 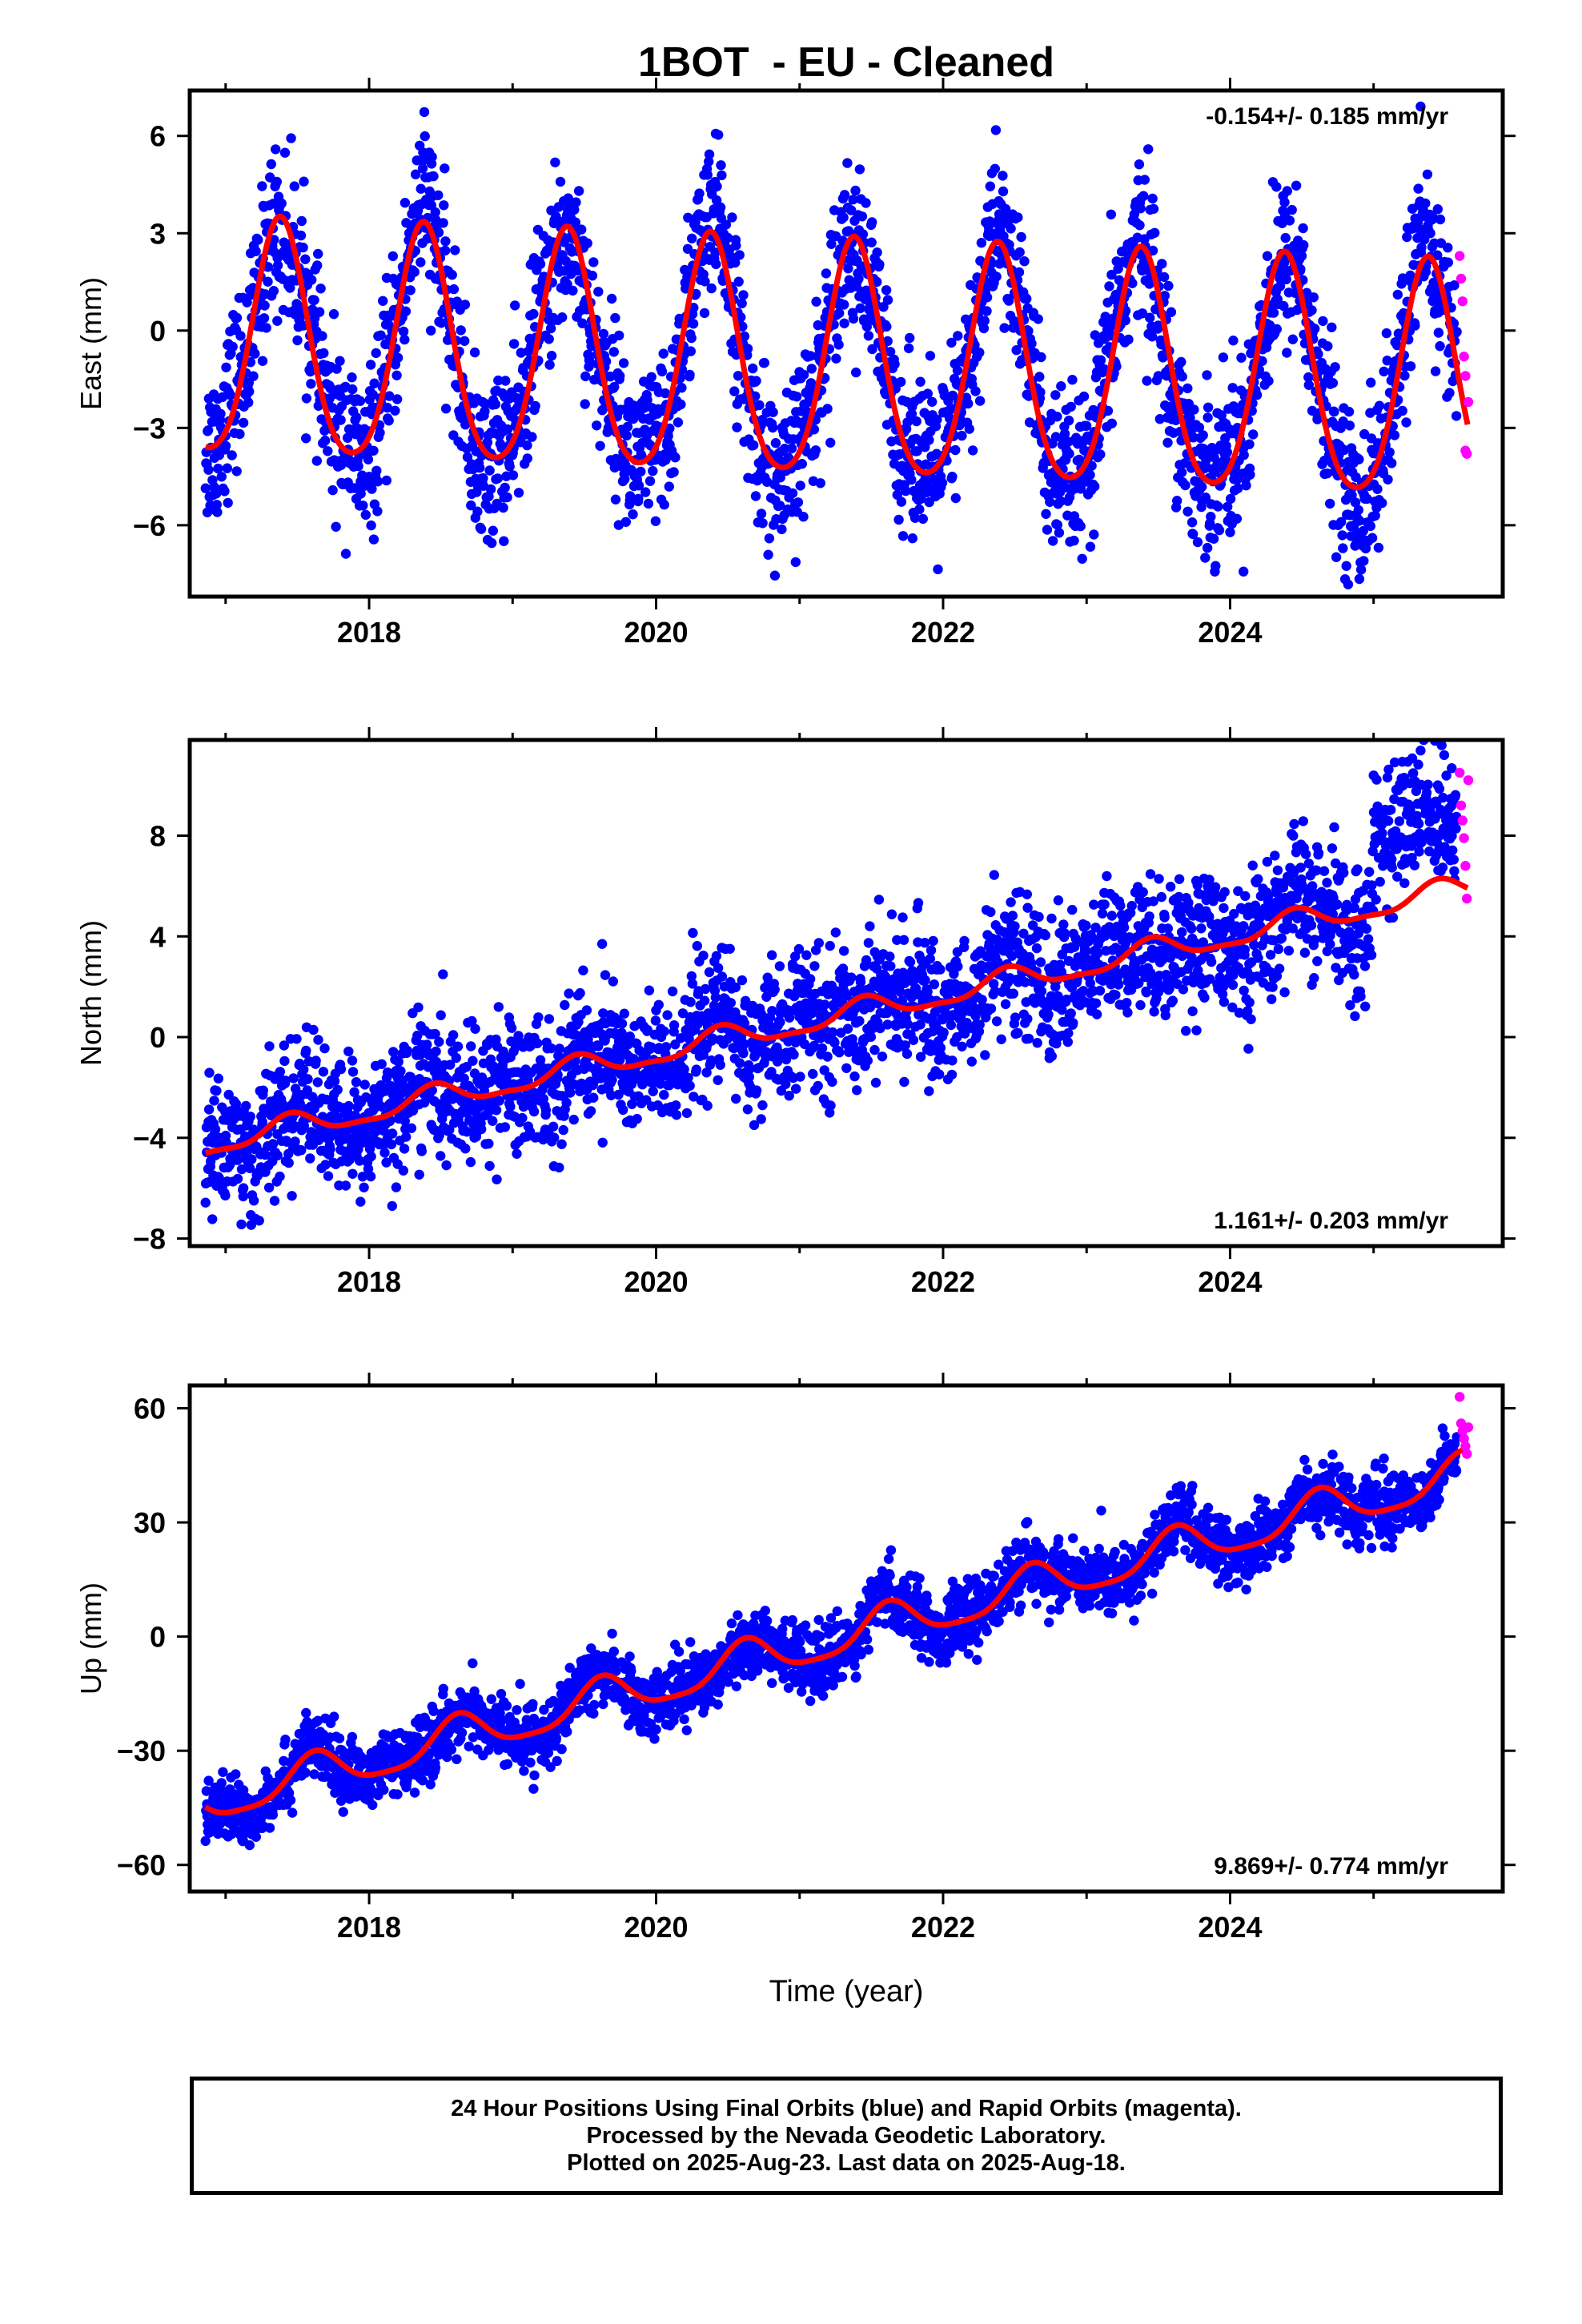 What do you see at coordinates (149, 525) in the screenshot?
I see `y-tick-label: −6` at bounding box center [149, 525].